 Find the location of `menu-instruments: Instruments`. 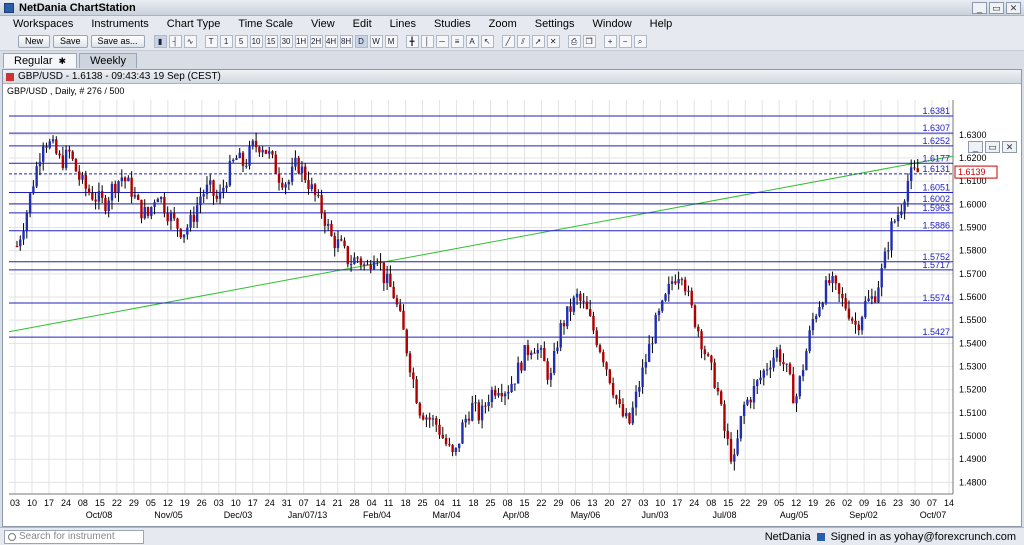

menu-instruments: Instruments is located at coordinates (120, 24).